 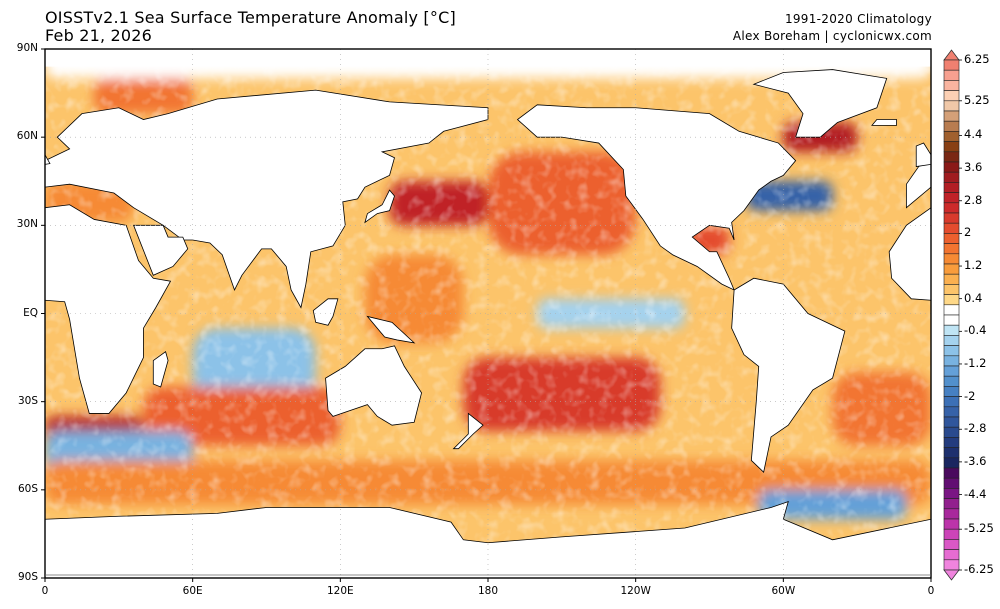 I want to click on map-date: Feb 21, 2026, so click(x=99, y=35).